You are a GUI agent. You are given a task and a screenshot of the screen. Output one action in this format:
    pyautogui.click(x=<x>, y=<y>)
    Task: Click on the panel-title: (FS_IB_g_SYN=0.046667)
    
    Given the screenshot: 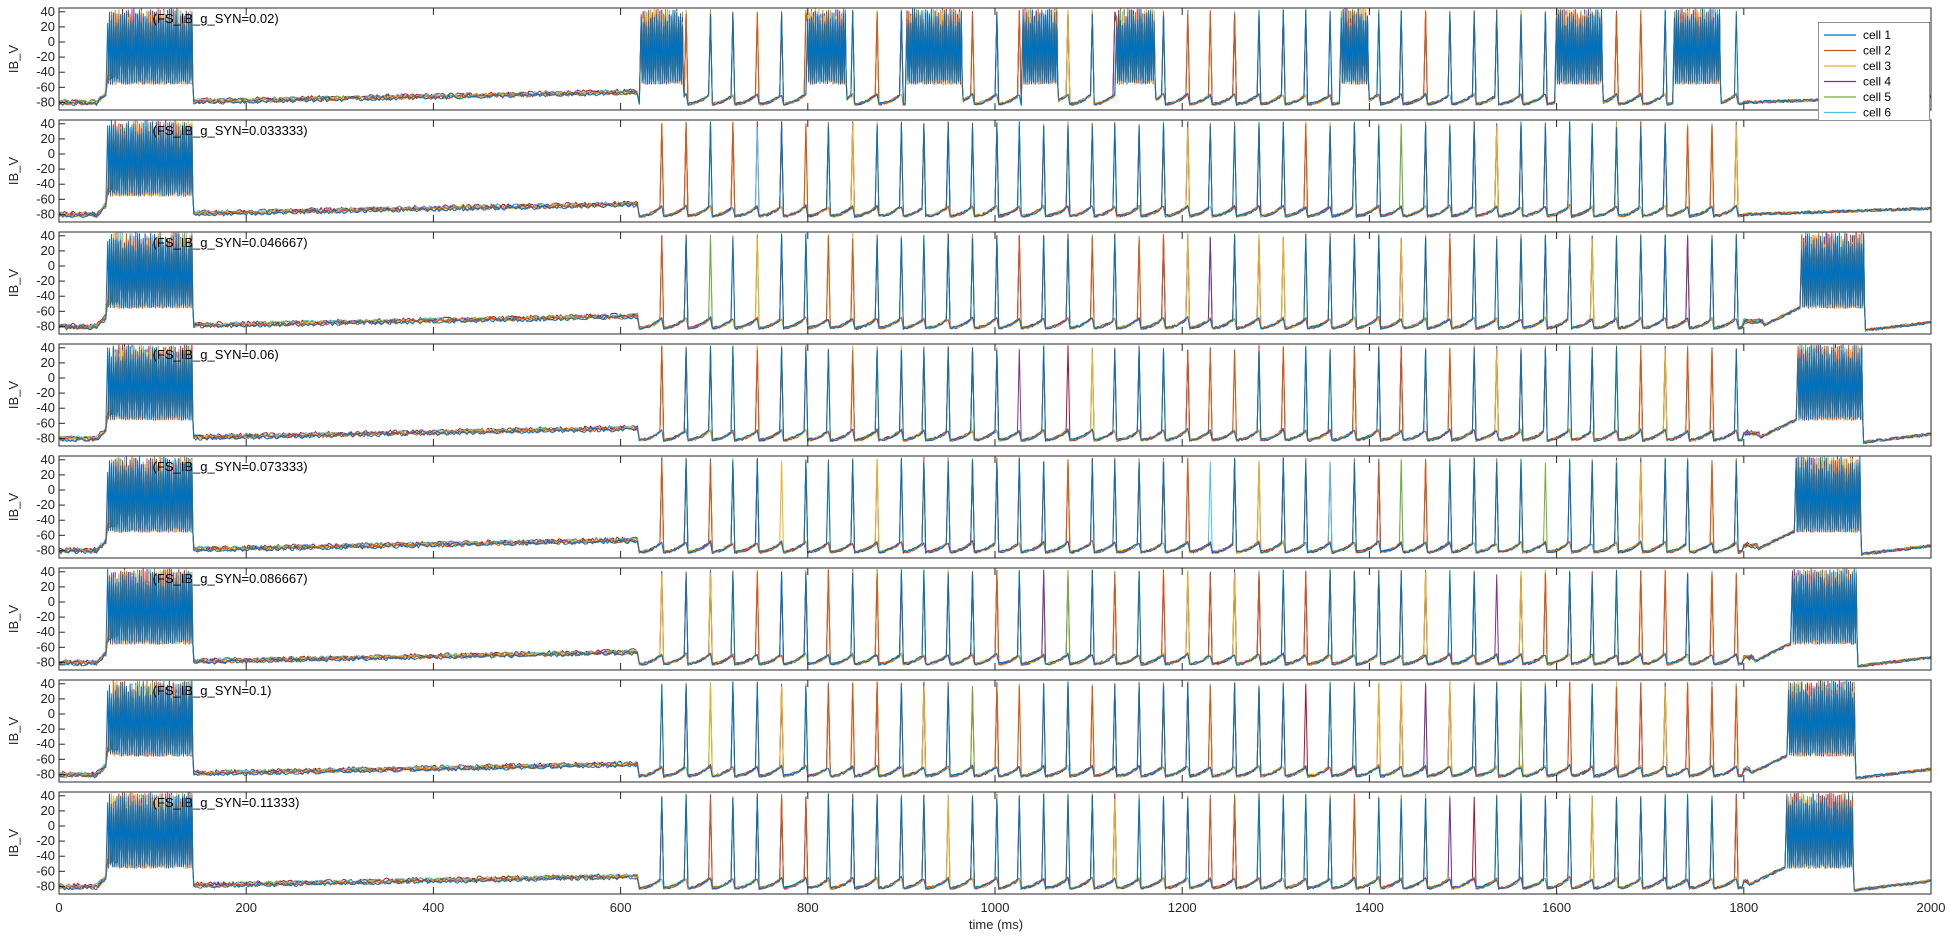 What is the action you would take?
    pyautogui.click(x=230, y=242)
    